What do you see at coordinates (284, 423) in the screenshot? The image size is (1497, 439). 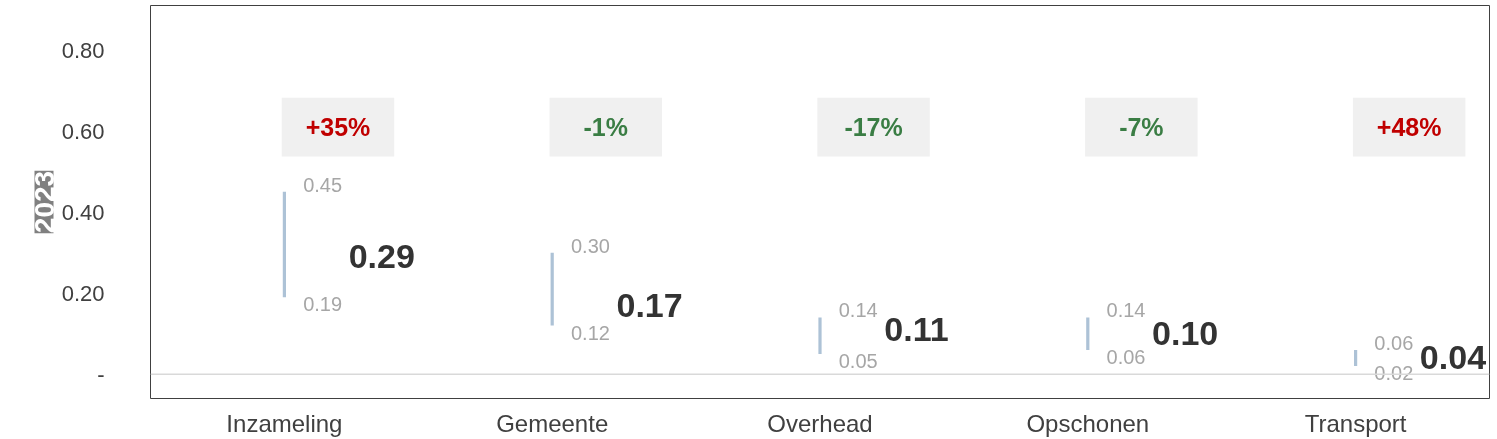 I see `x-tick-label: Inzameling` at bounding box center [284, 423].